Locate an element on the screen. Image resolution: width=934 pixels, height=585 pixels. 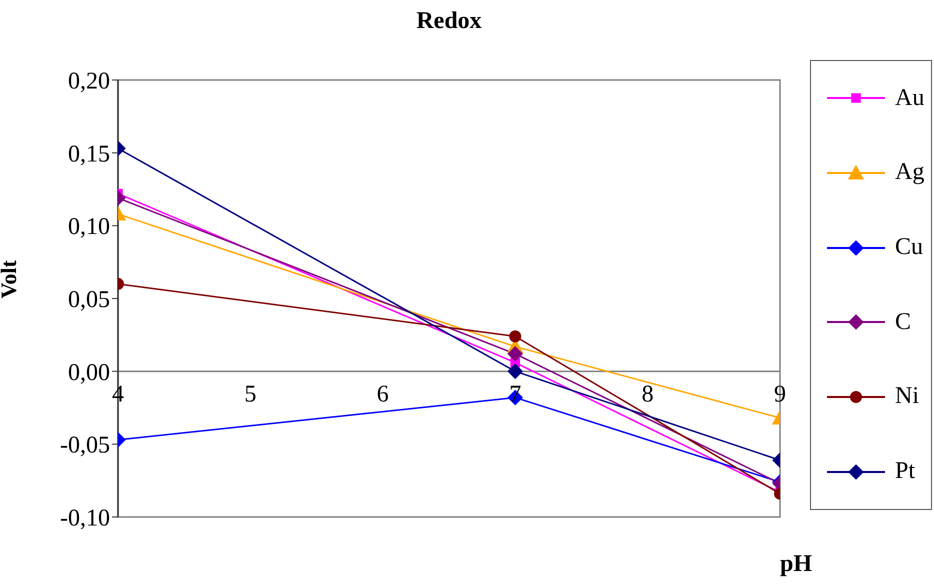
x-tick-label: 5 is located at coordinates (250, 394).